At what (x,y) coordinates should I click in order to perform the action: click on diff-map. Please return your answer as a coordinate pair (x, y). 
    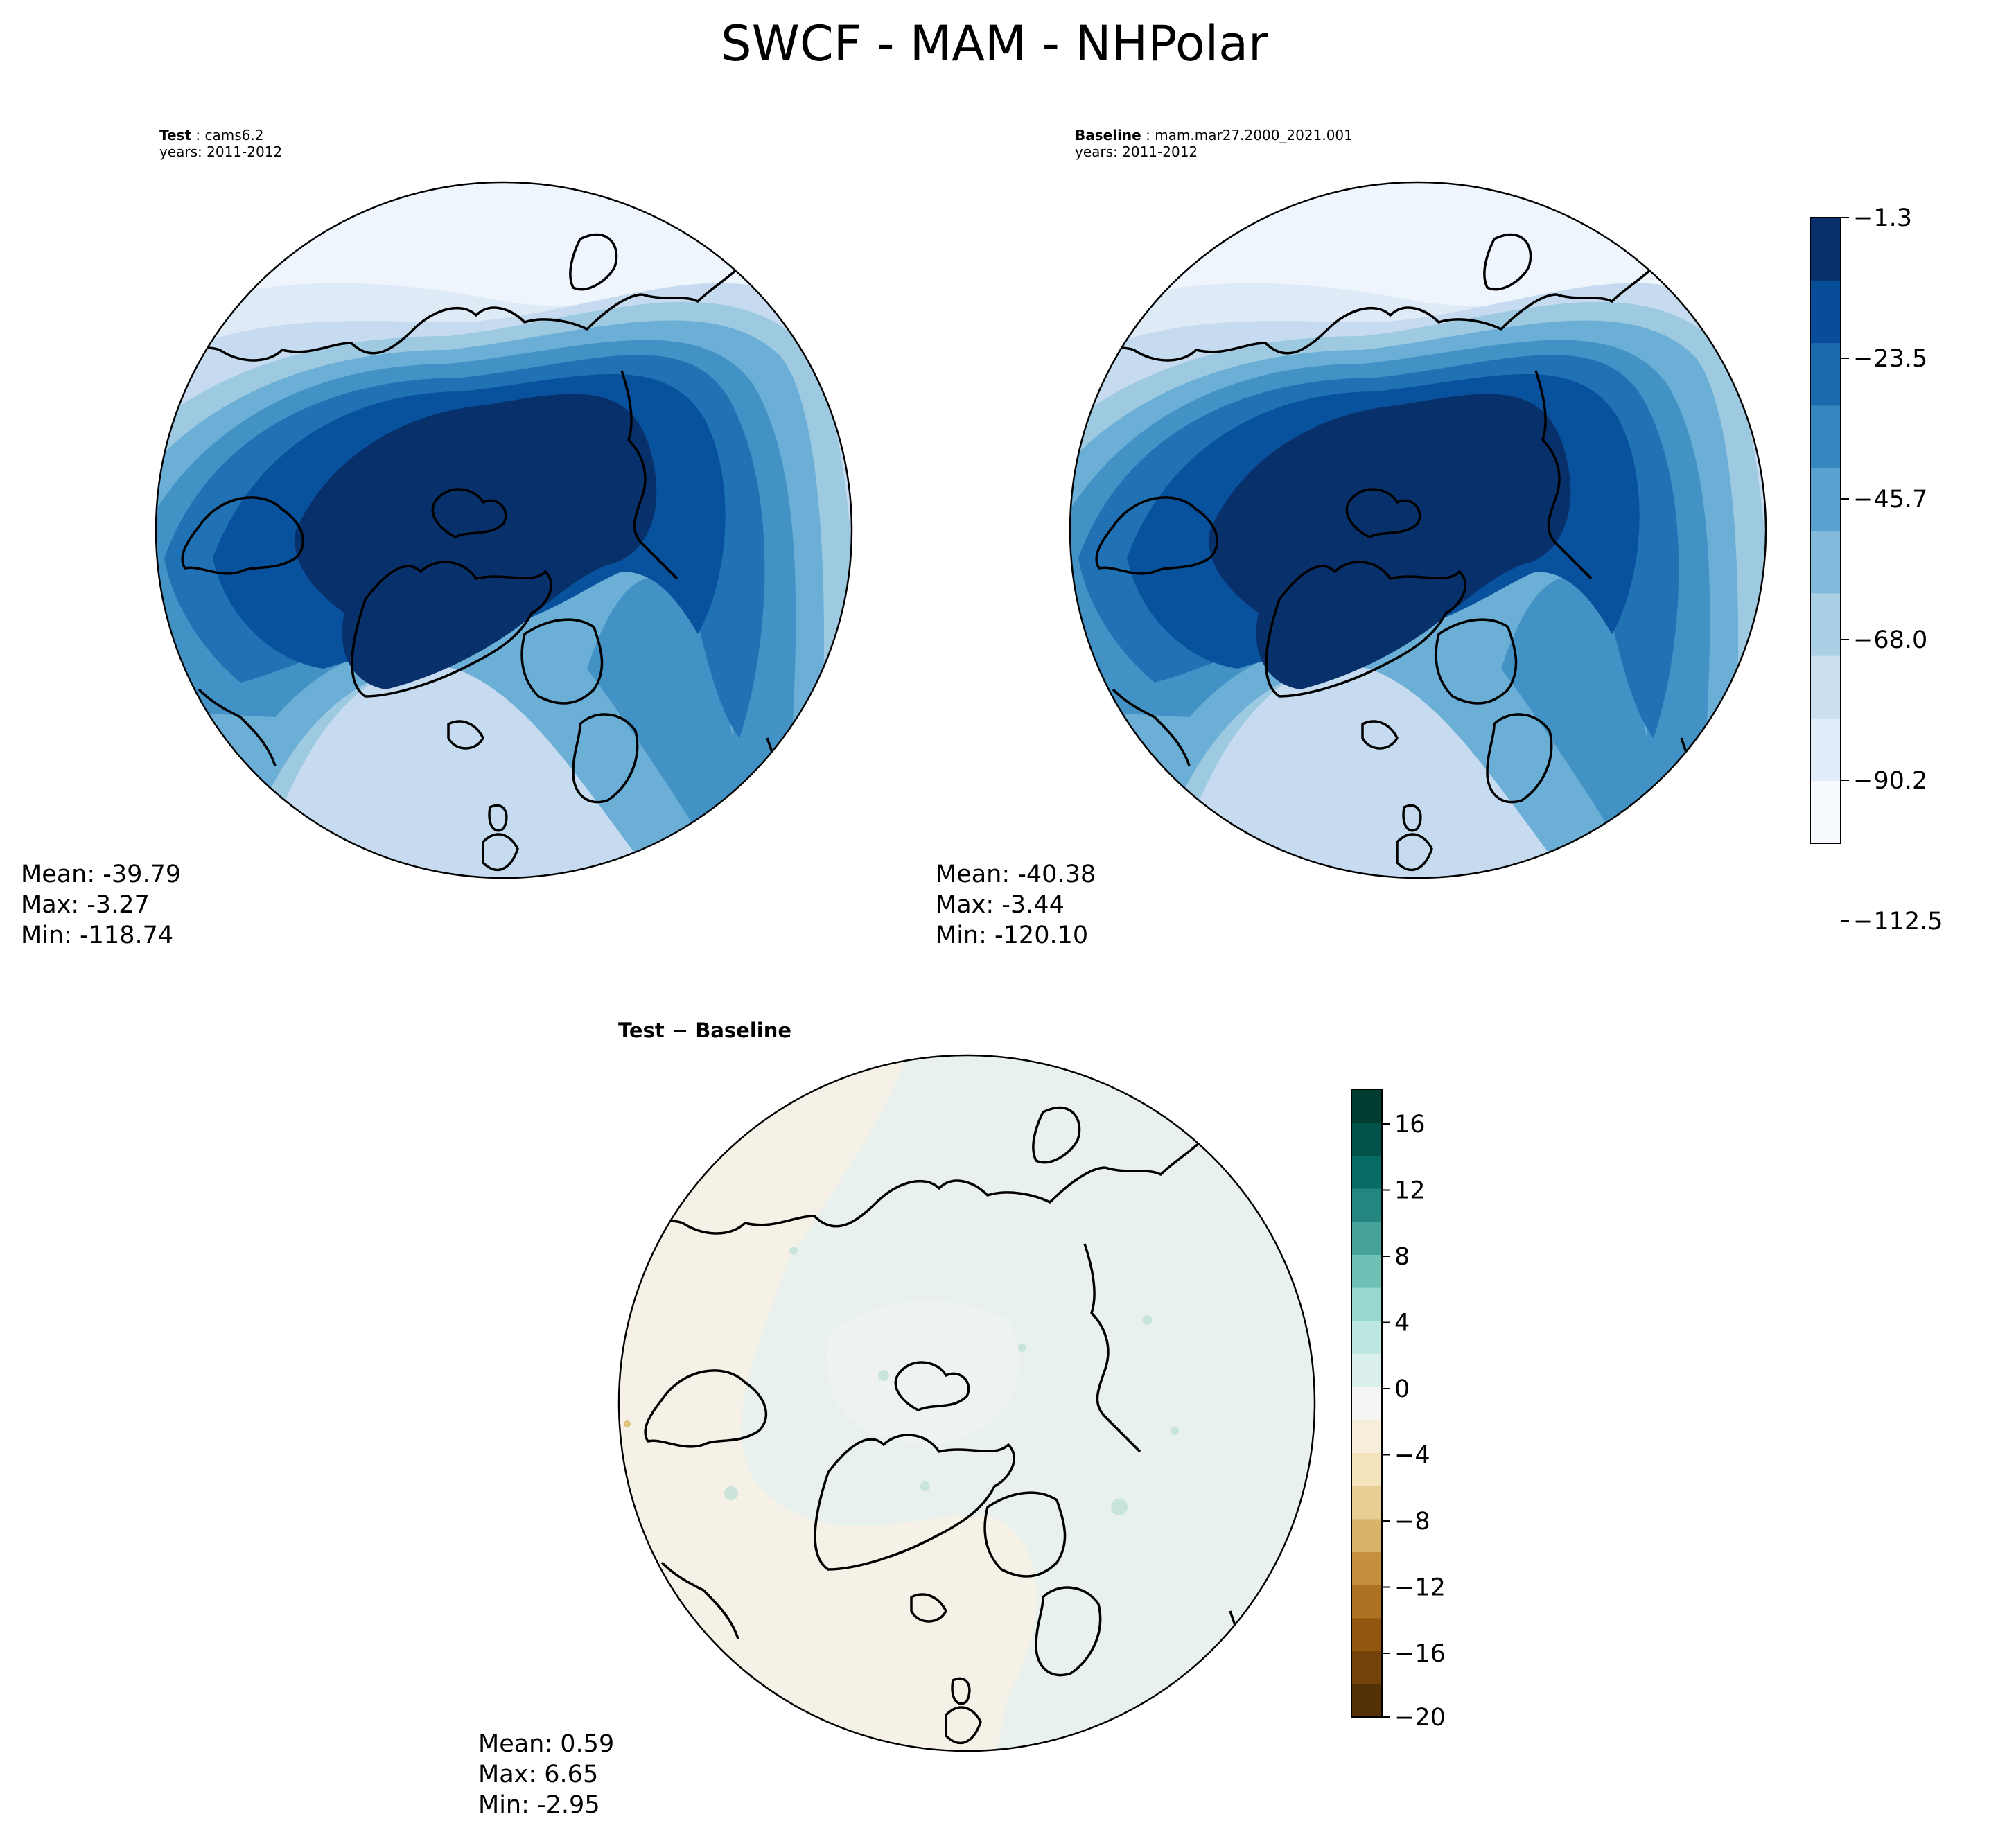
    Looking at the image, I should click on (967, 1403).